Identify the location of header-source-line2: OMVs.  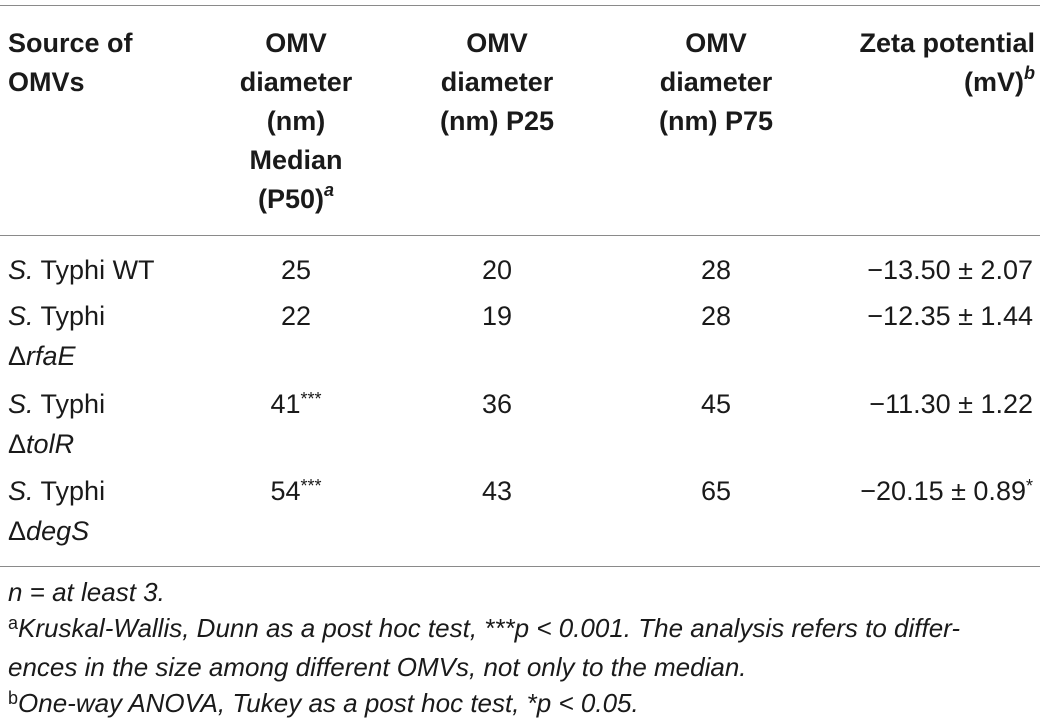
(46, 82).